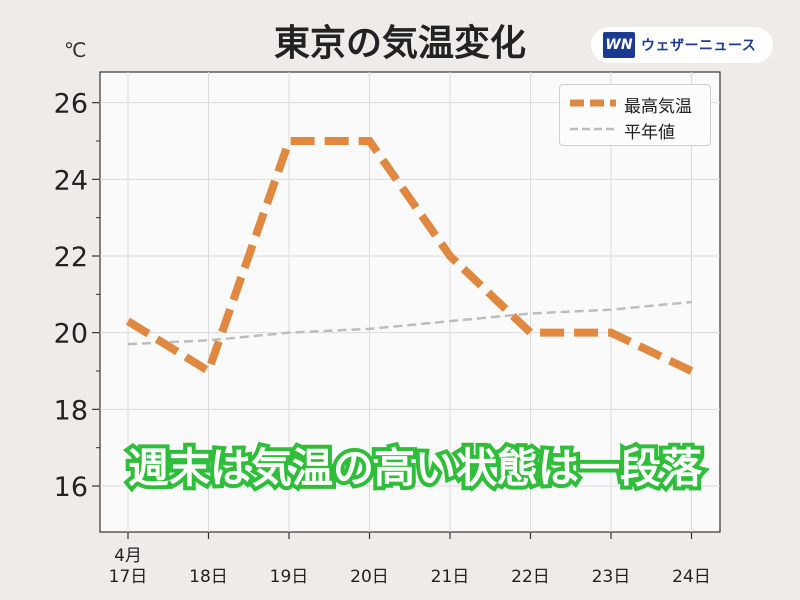  What do you see at coordinates (128, 556) in the screenshot?
I see `x-tick-label: 4月` at bounding box center [128, 556].